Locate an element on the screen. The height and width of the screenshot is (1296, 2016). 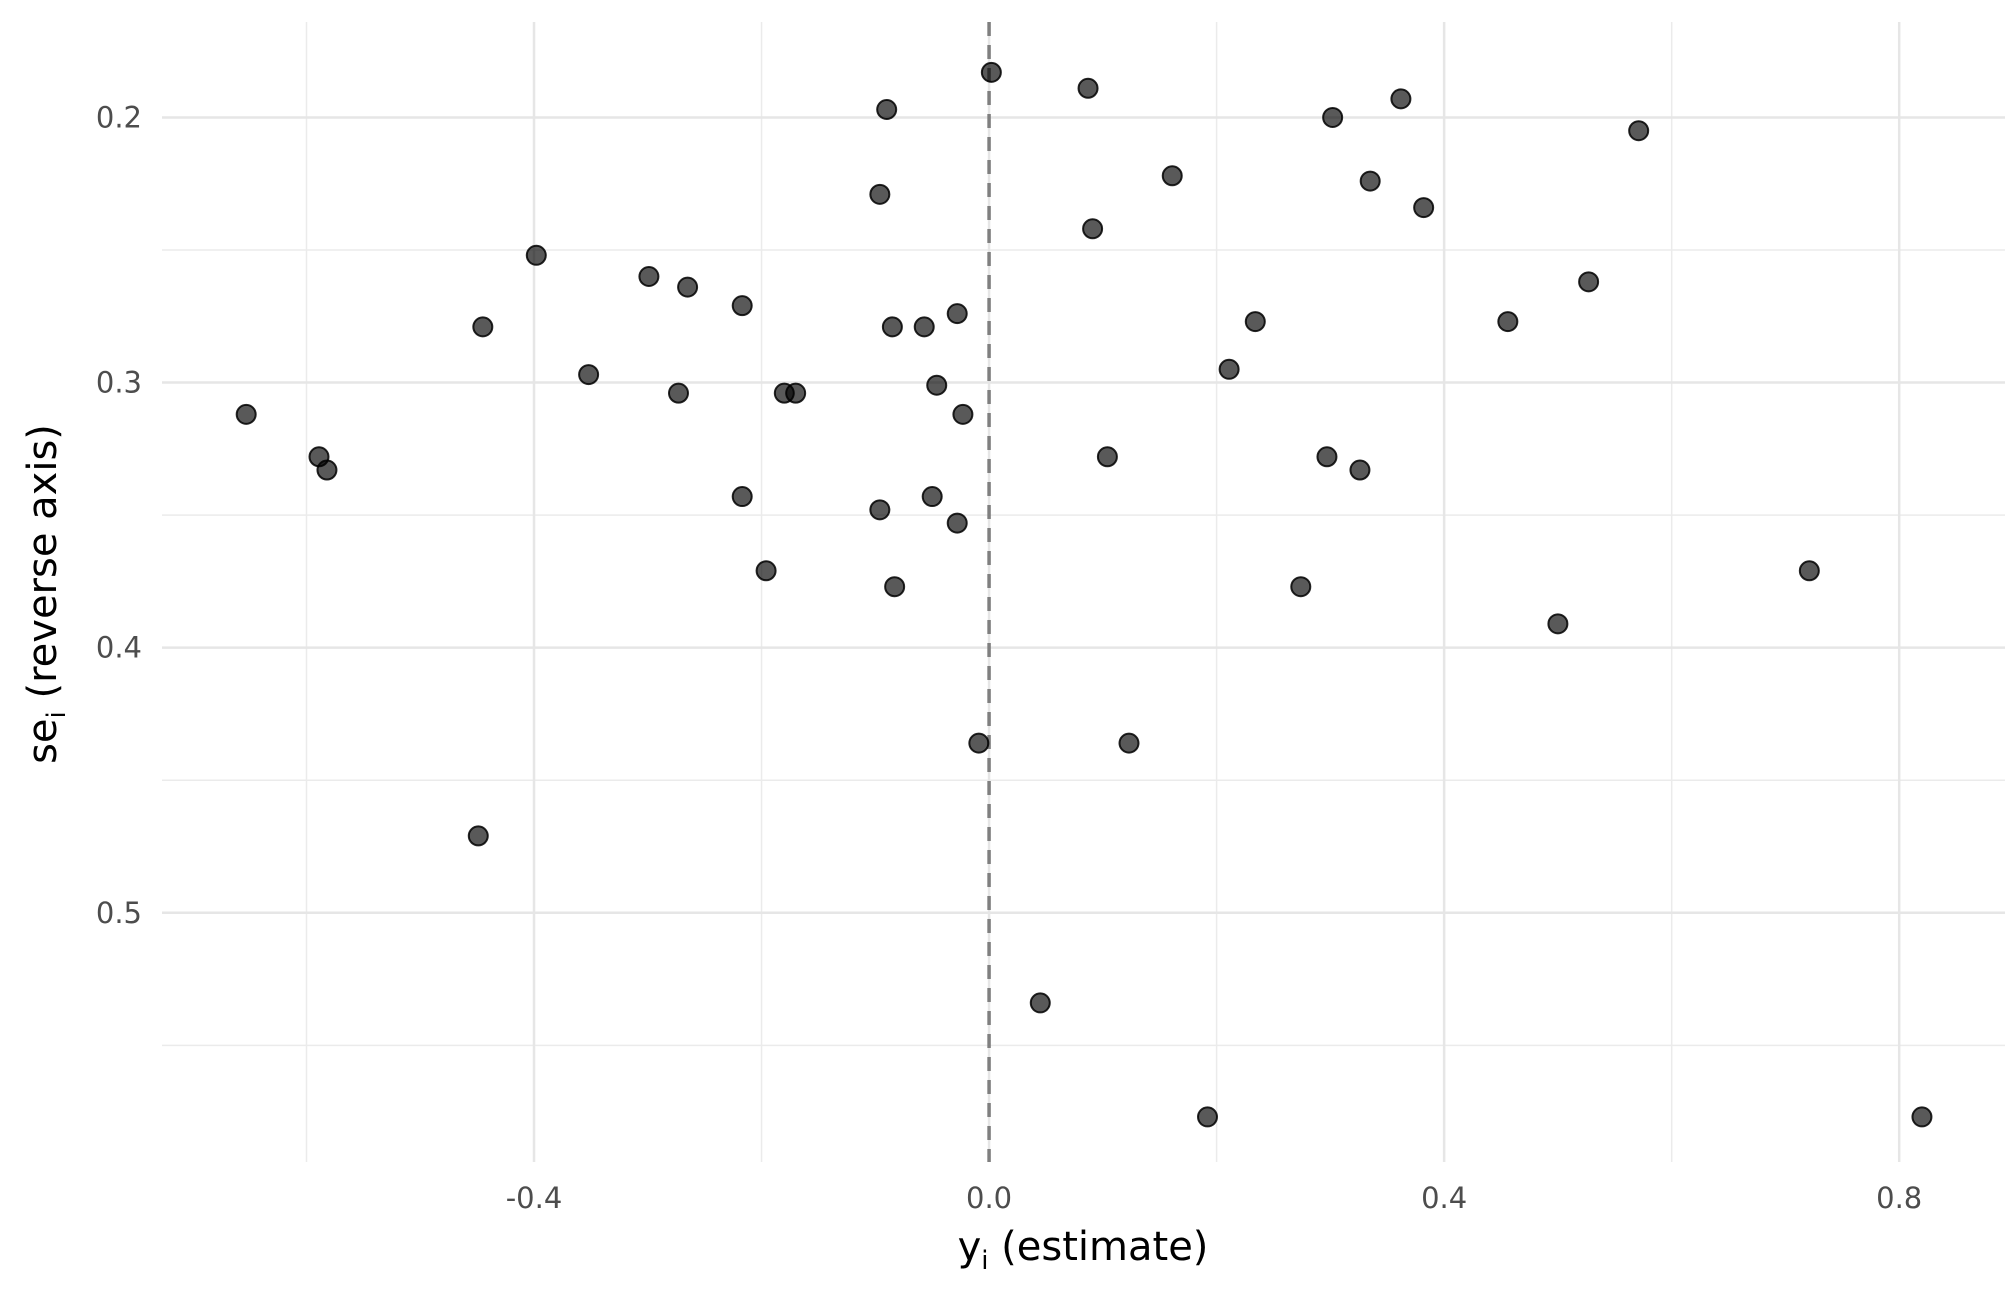
y-tick-label: 0.5 is located at coordinates (119, 913).